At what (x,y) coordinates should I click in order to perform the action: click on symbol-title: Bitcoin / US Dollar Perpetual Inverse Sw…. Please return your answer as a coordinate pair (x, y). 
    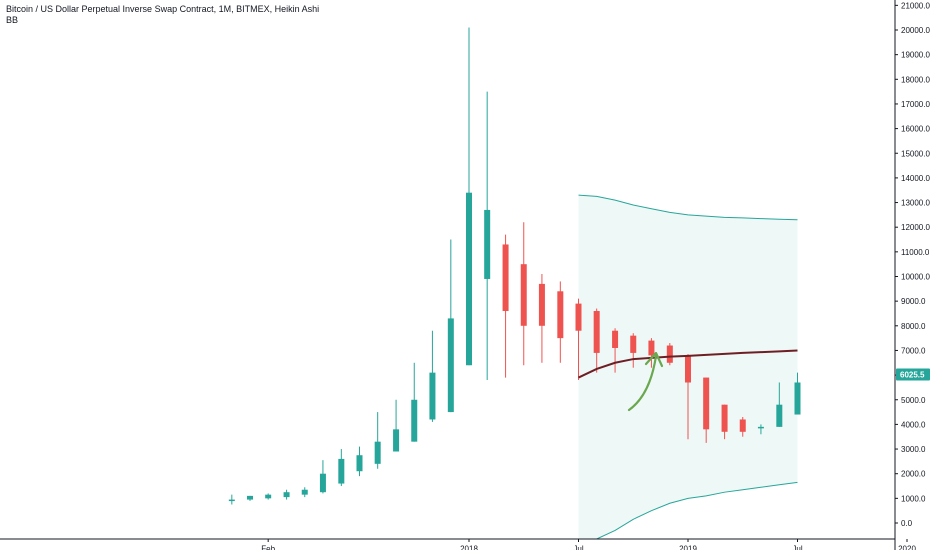
    Looking at the image, I should click on (163, 9).